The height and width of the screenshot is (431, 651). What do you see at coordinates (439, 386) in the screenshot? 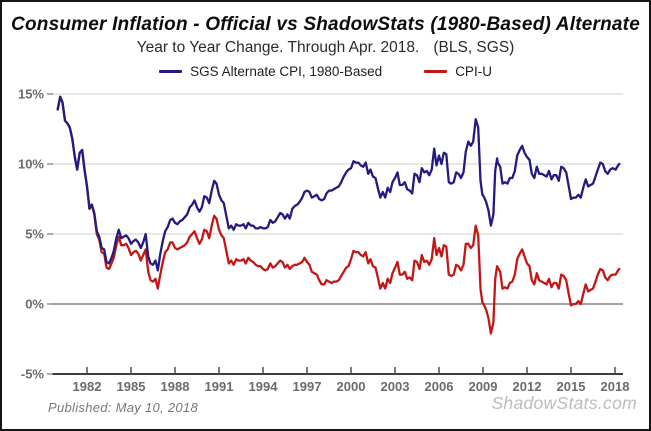
I see `svg-text: 2006` at bounding box center [439, 386].